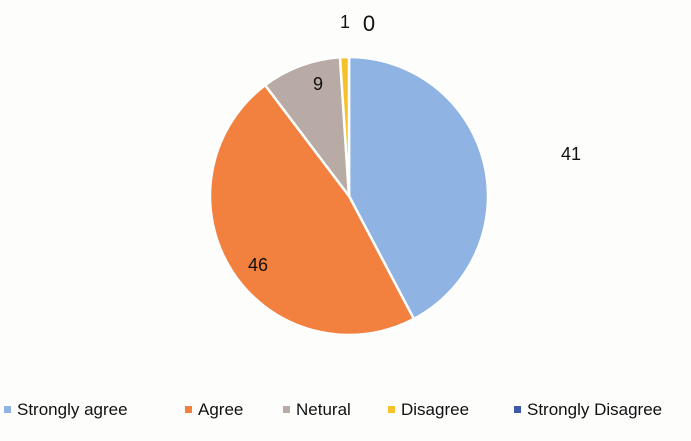 The image size is (691, 441). What do you see at coordinates (318, 84) in the screenshot?
I see `data-label-netural: 9` at bounding box center [318, 84].